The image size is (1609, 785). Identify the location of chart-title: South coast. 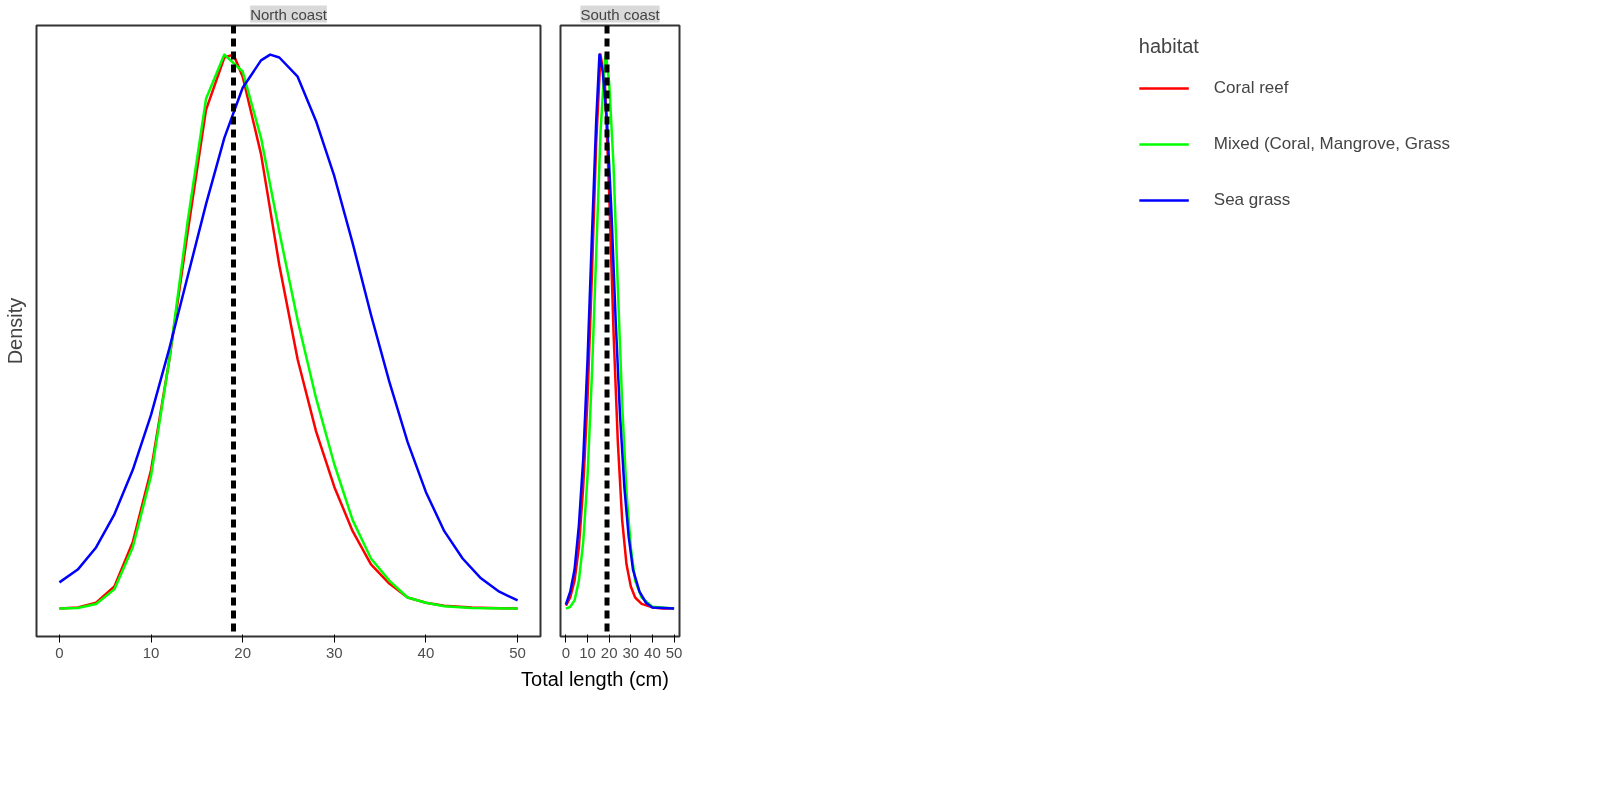
(620, 14).